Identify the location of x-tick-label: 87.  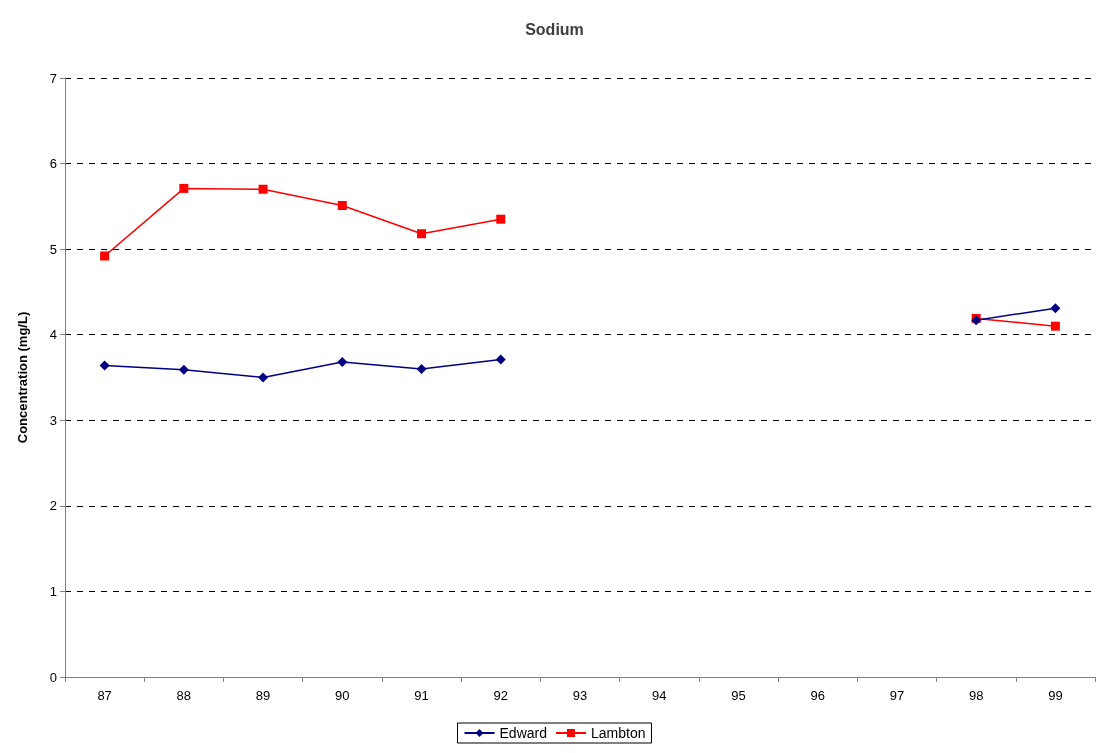
(104, 695).